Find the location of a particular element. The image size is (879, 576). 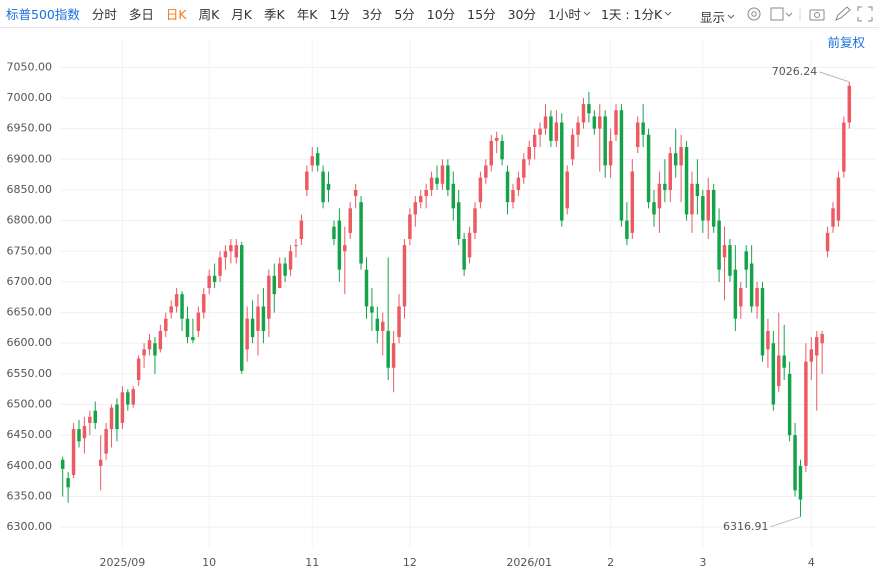

tab: 5分 is located at coordinates (404, 14).